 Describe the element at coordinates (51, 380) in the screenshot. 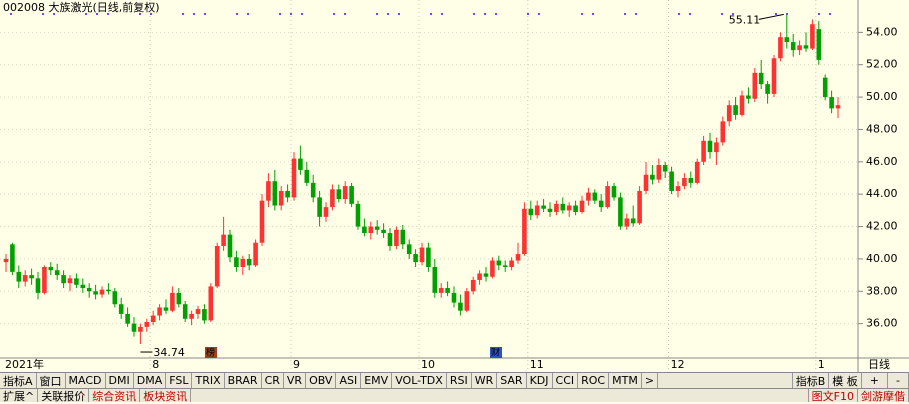

I see `indicator-tab: 窗口` at that location.